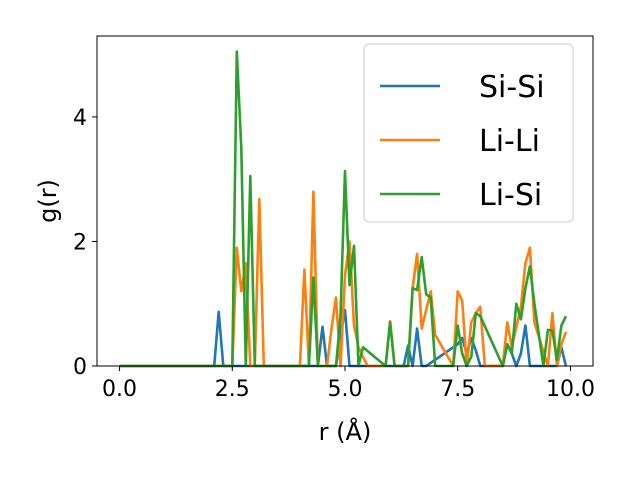  Describe the element at coordinates (80, 242) in the screenshot. I see `y-tick-label: 2` at that location.